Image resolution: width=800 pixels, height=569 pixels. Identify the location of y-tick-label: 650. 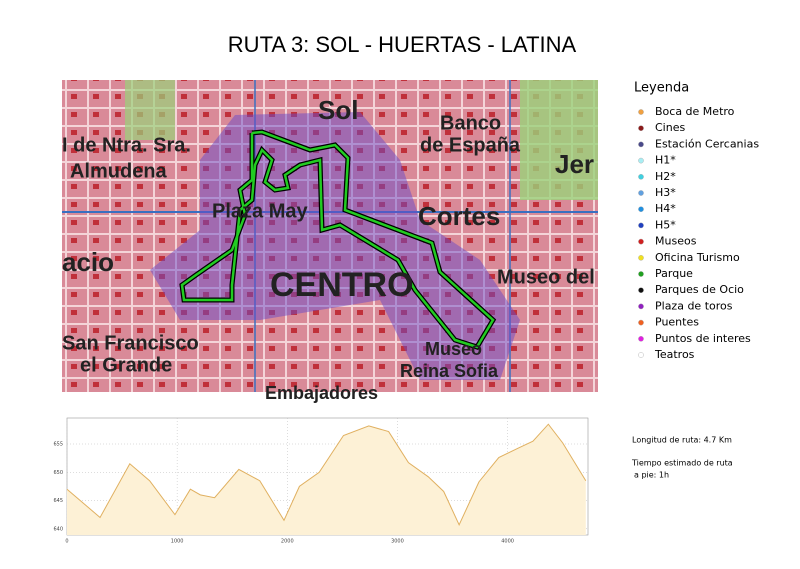
(58, 473).